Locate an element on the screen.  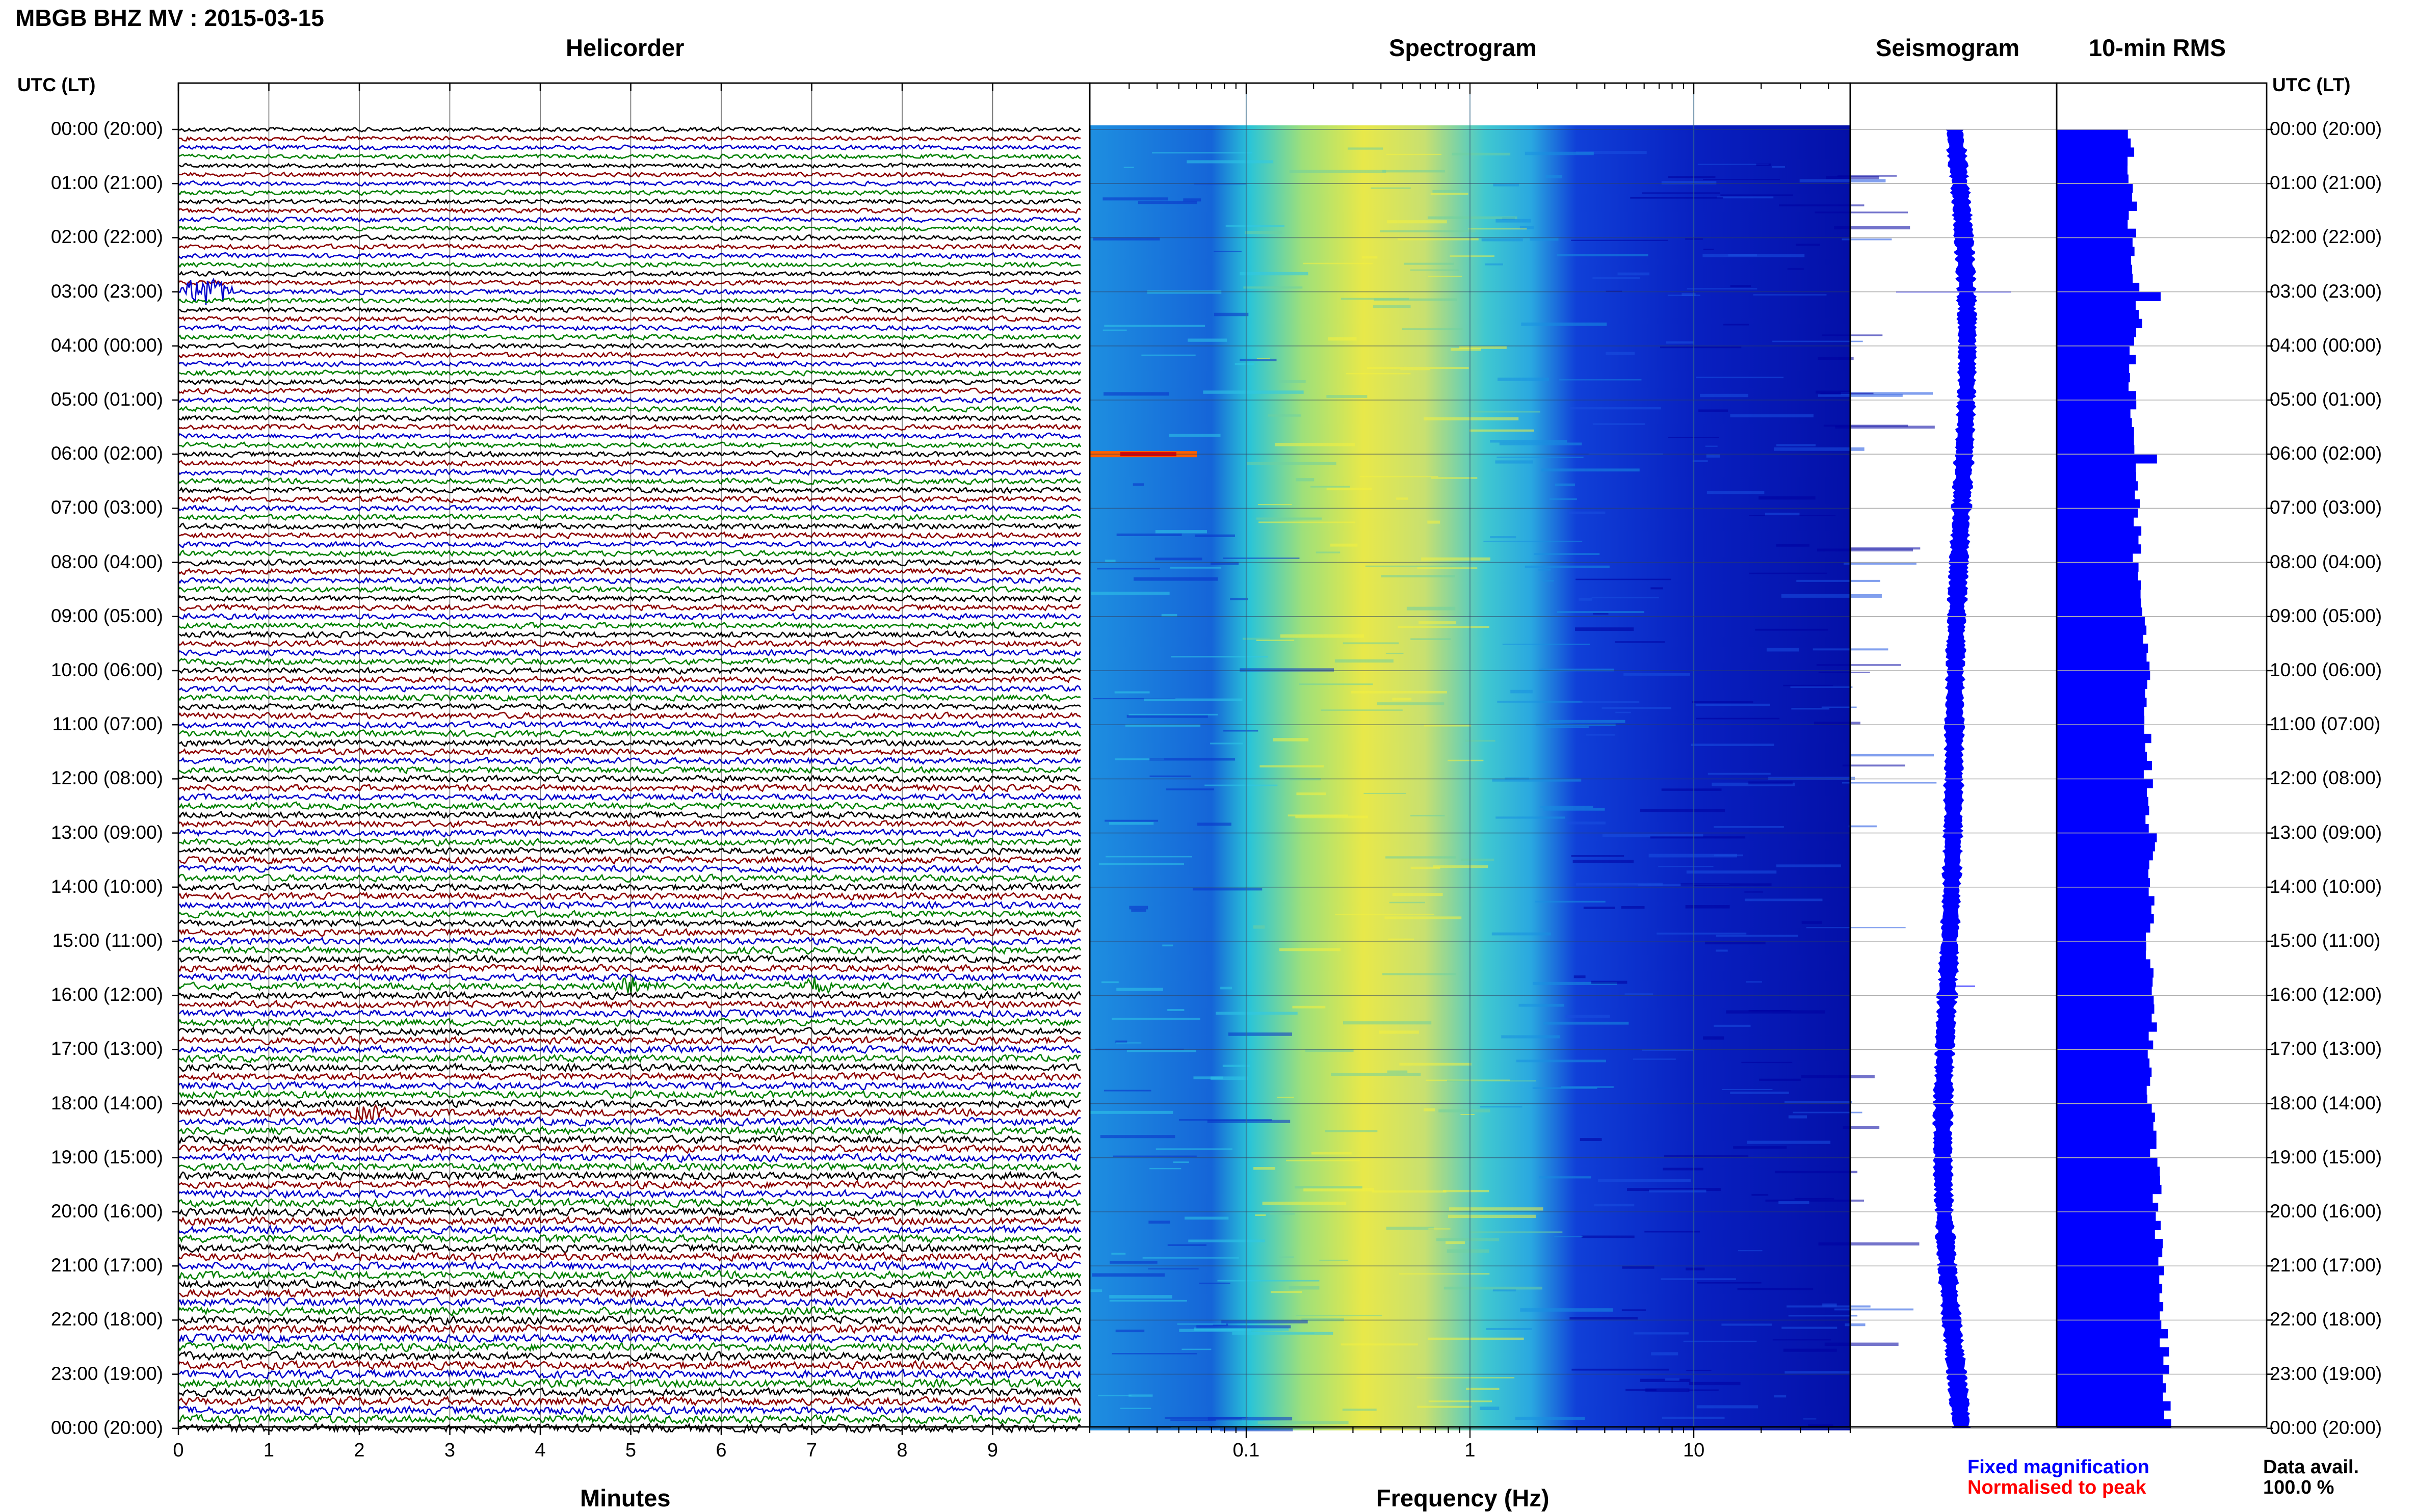
helicorder-title: Helicorder is located at coordinates (625, 47).